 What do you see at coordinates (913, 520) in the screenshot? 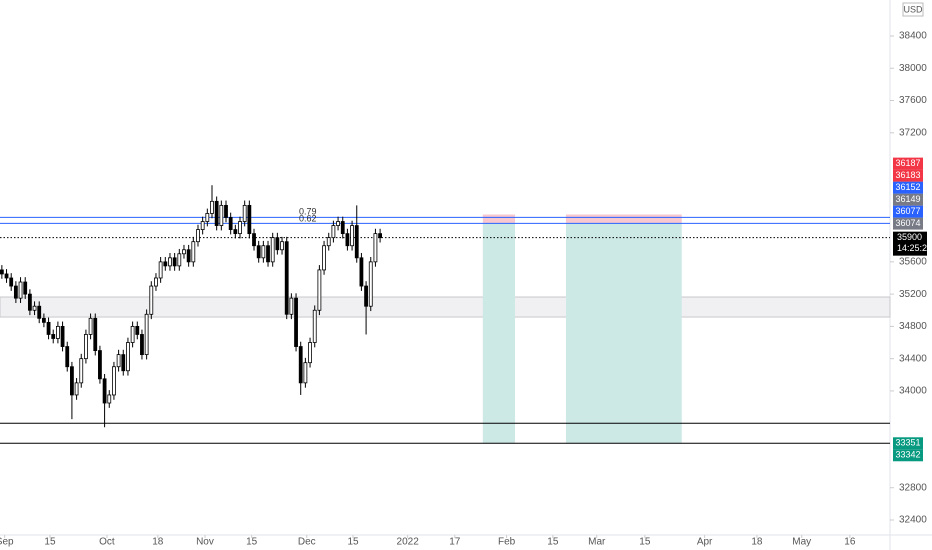
I see `y-tick-label: 32400` at bounding box center [913, 520].